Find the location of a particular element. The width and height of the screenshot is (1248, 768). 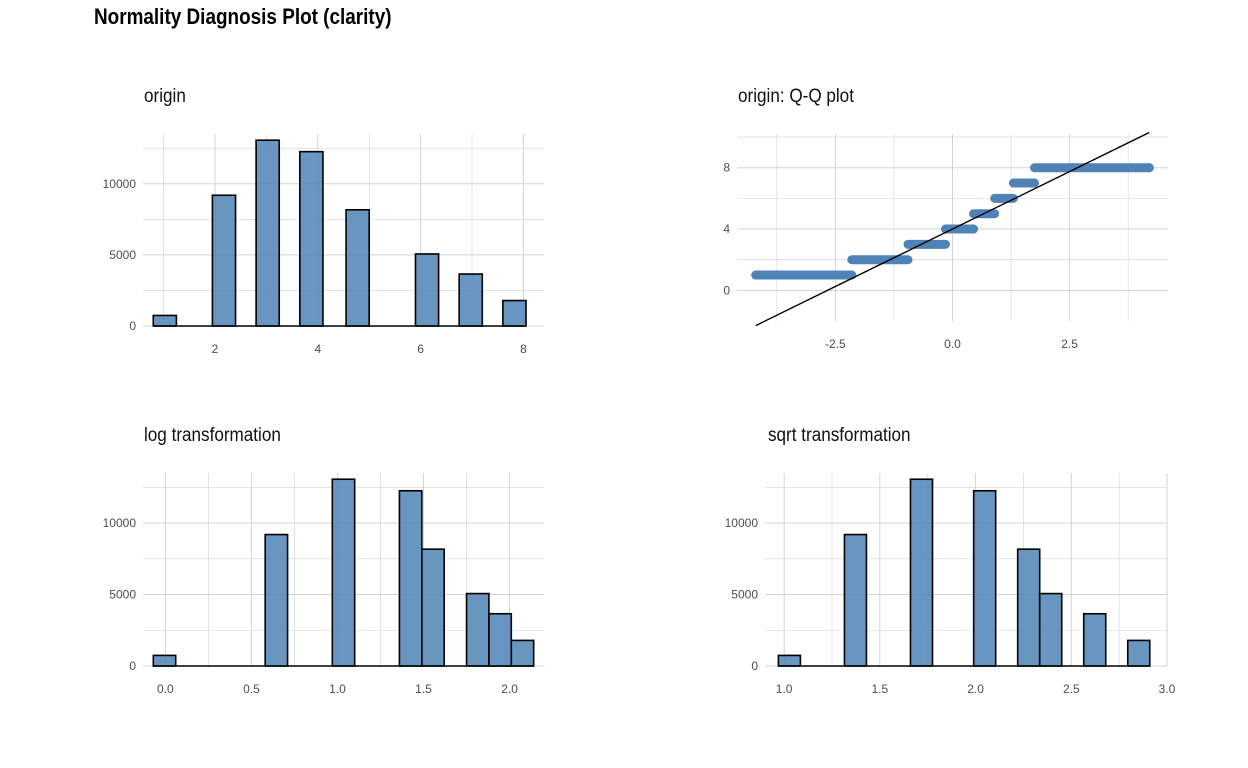

panel-qq: -2.5 0.0 2.5 0 4 8 is located at coordinates (945, 241).